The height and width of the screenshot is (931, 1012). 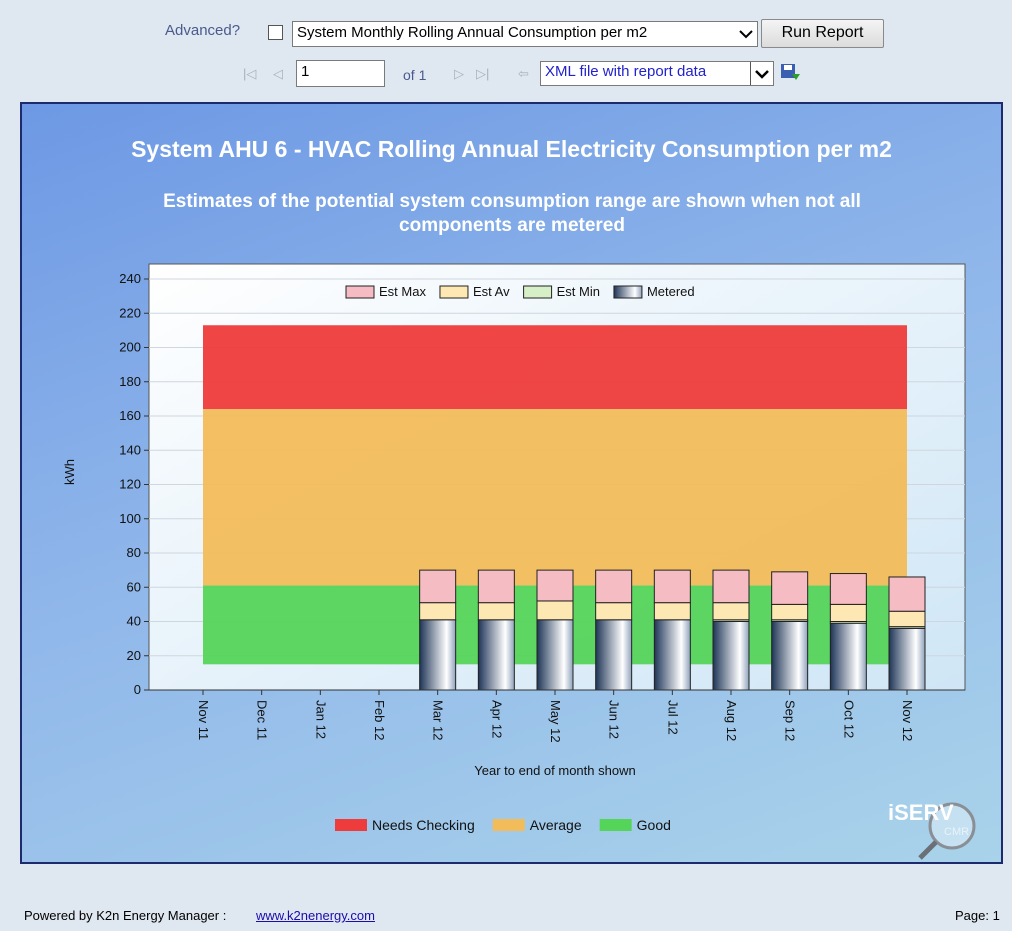 What do you see at coordinates (203, 720) in the screenshot?
I see `x-tick-label: Nov 11` at bounding box center [203, 720].